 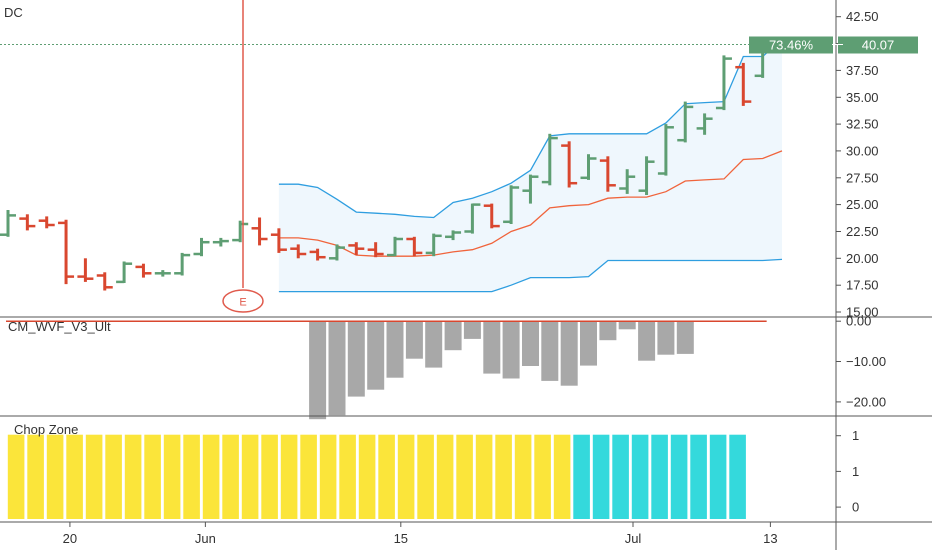 I want to click on y-tick-label: 15.00, so click(x=862, y=312).